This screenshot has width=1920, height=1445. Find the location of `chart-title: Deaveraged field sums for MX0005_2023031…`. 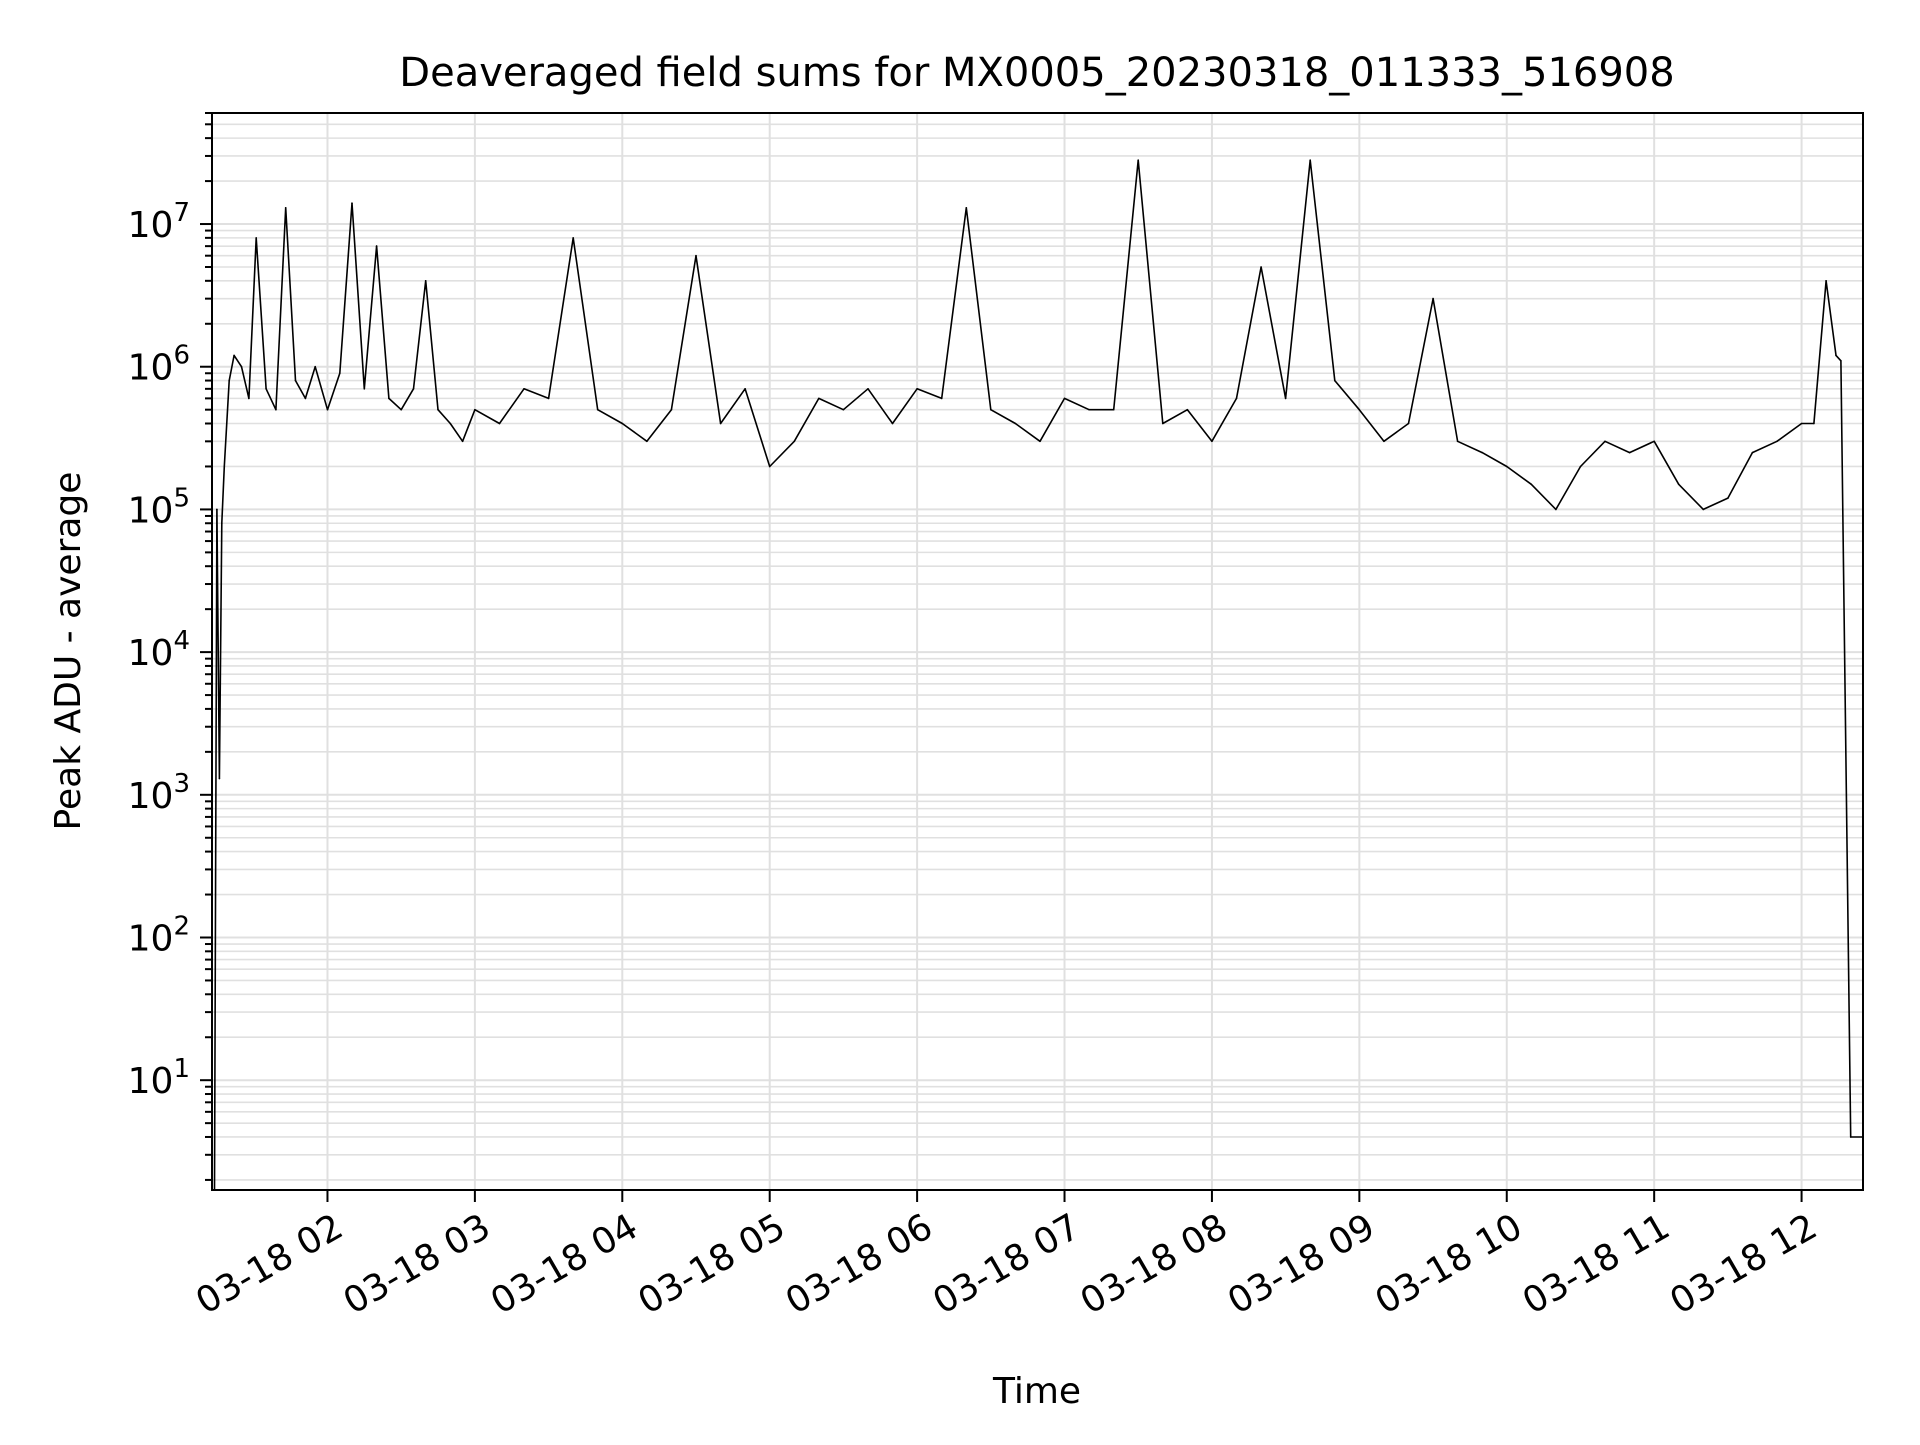

chart-title: Deaveraged field sums for MX0005_2023031… is located at coordinates (1036, 73).